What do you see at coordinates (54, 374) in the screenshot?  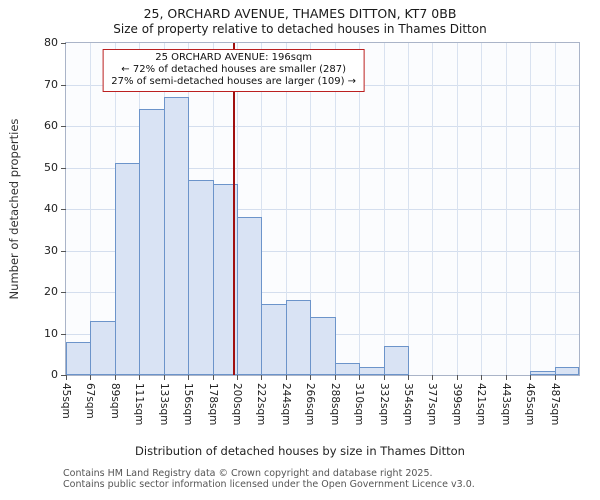 I see `y-tick-label: 0` at bounding box center [54, 374].